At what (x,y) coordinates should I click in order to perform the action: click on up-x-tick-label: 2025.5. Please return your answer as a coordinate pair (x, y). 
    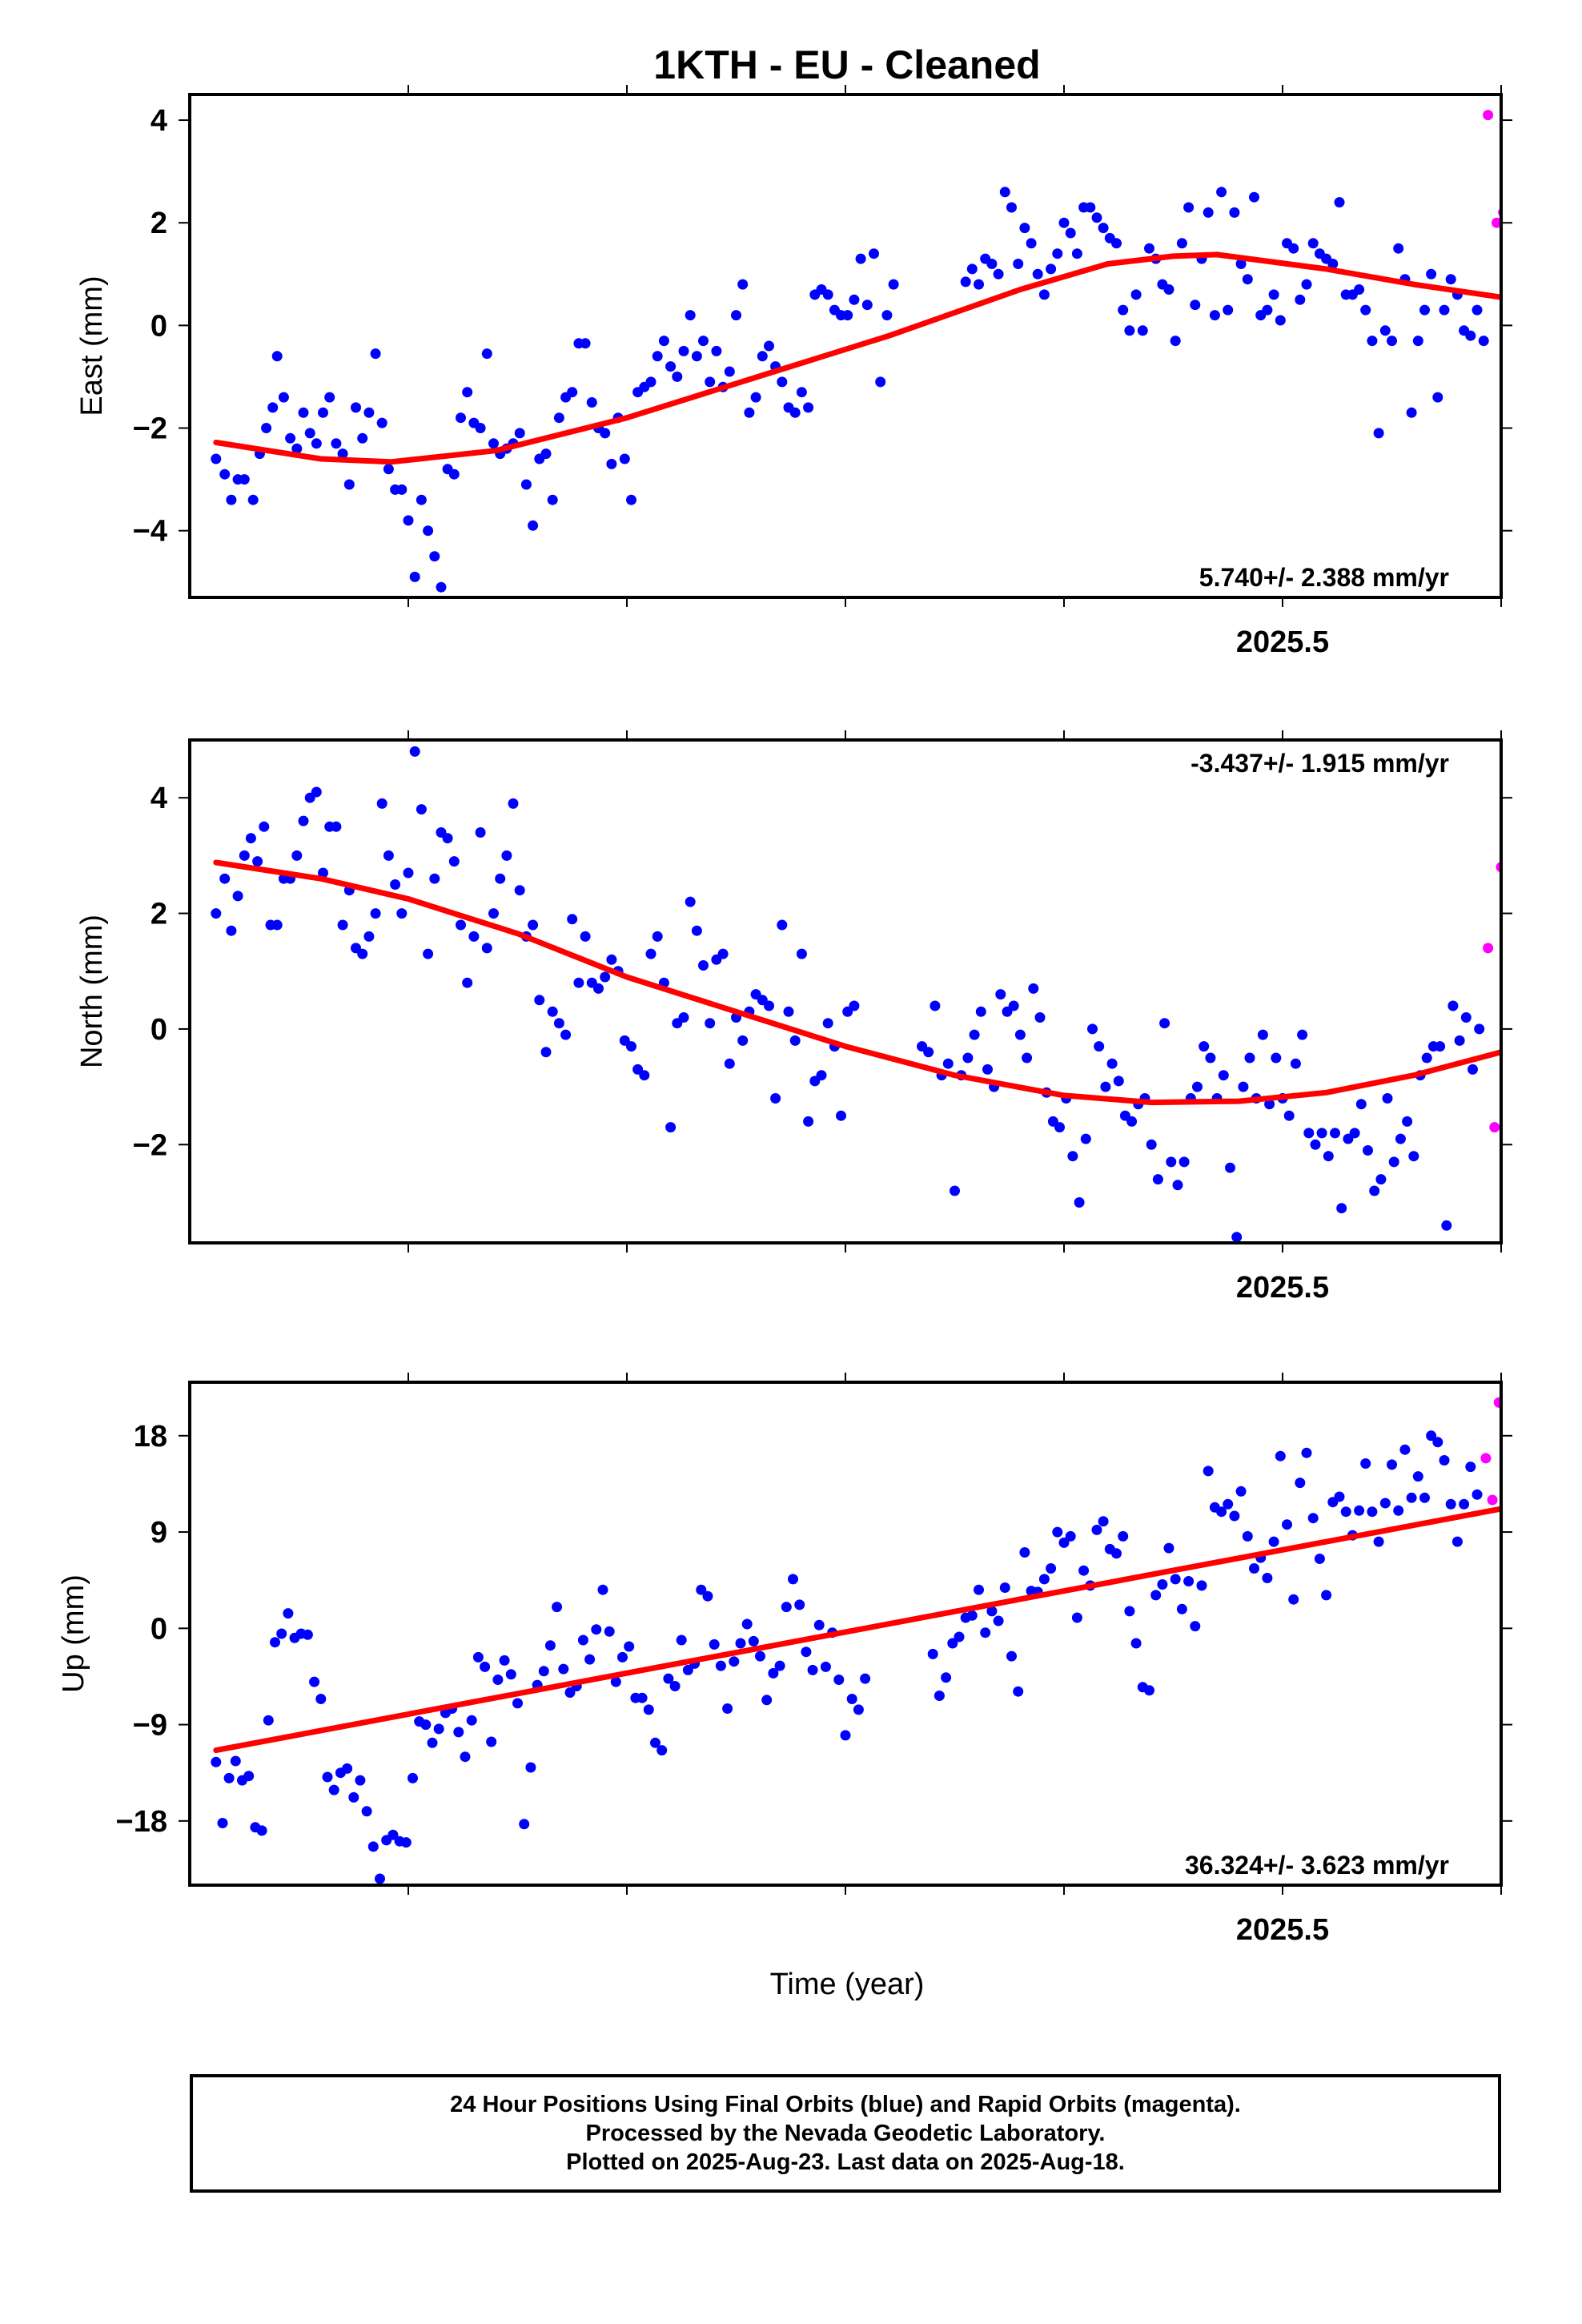
    Looking at the image, I should click on (1282, 1930).